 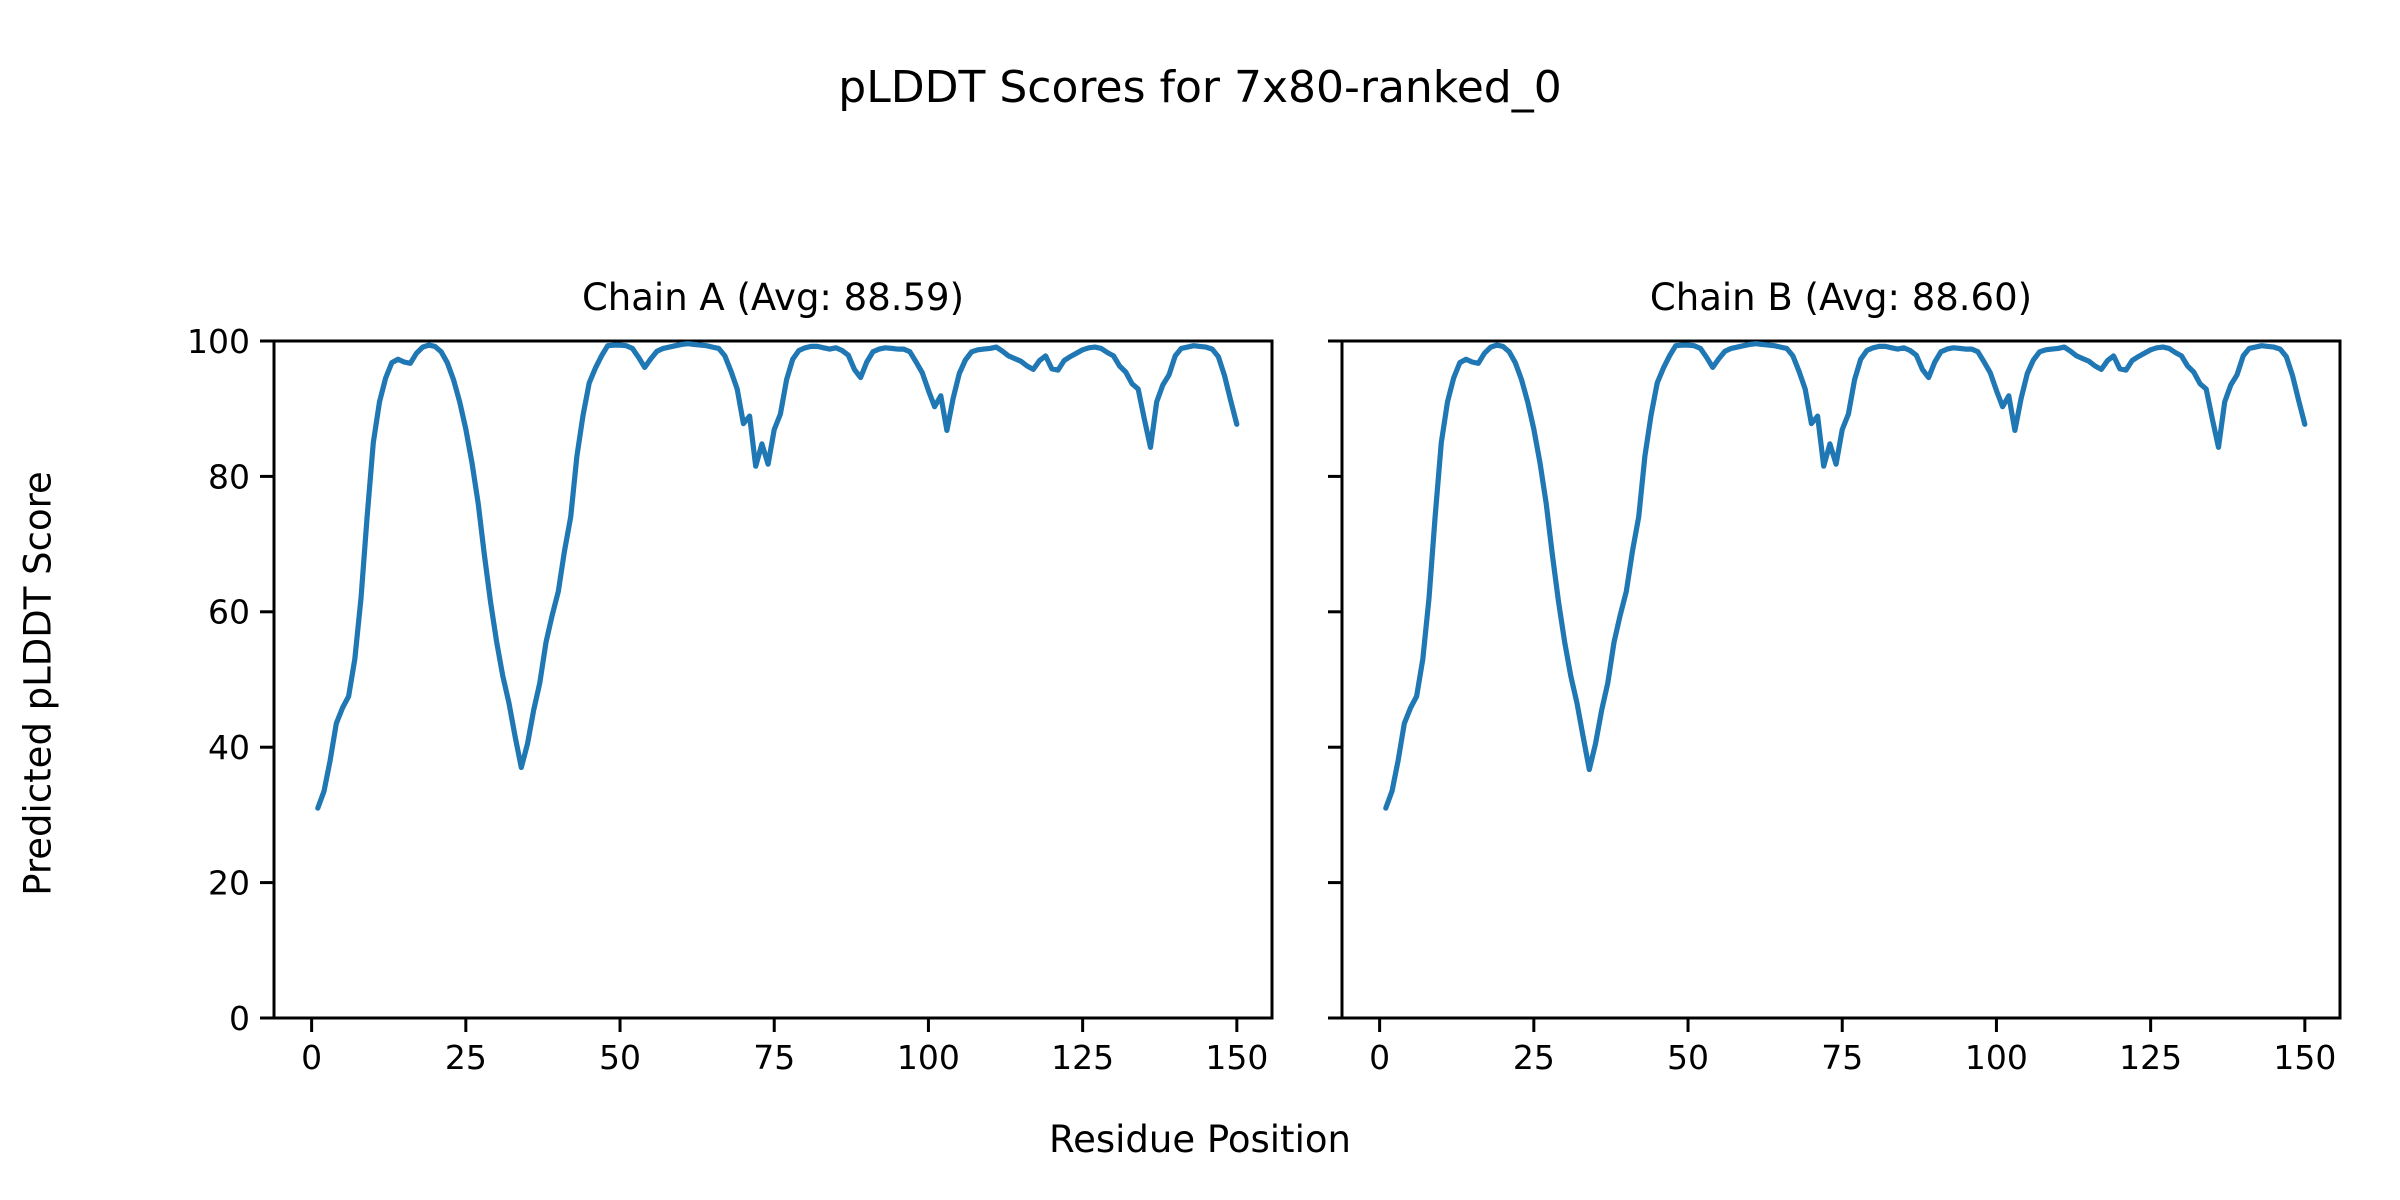 What do you see at coordinates (1841, 297) in the screenshot?
I see `chain-b-title: Chain B (Avg: 88.60)` at bounding box center [1841, 297].